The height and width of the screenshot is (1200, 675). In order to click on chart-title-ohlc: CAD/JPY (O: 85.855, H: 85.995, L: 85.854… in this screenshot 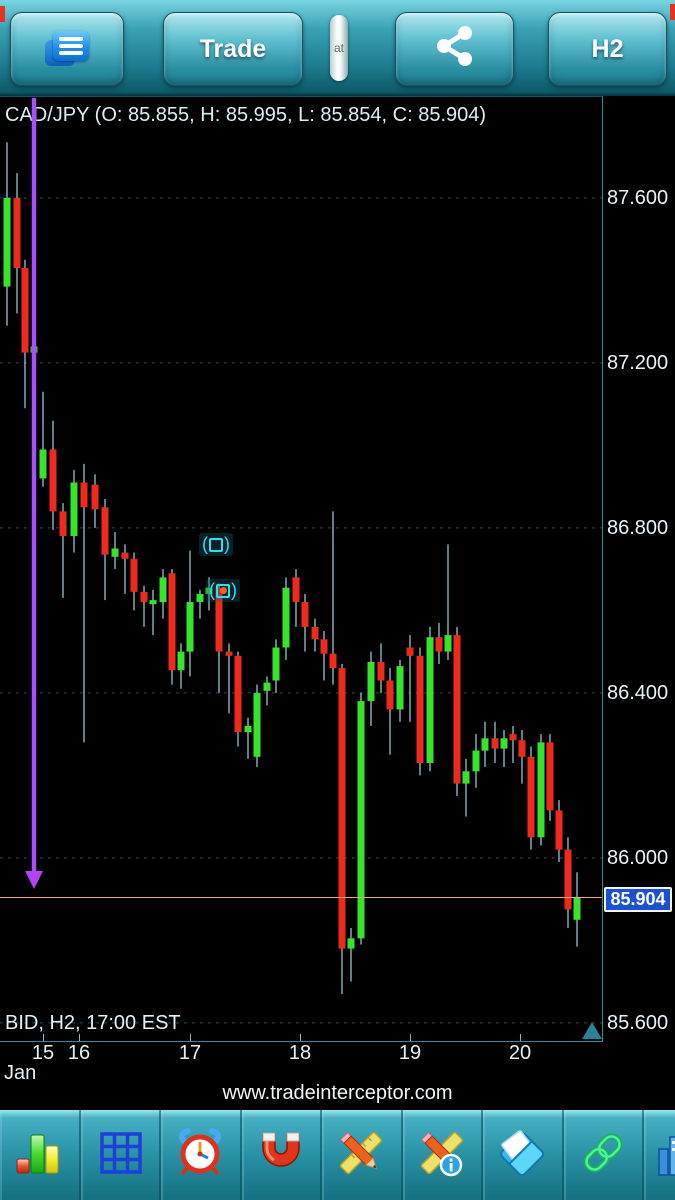, I will do `click(246, 115)`.